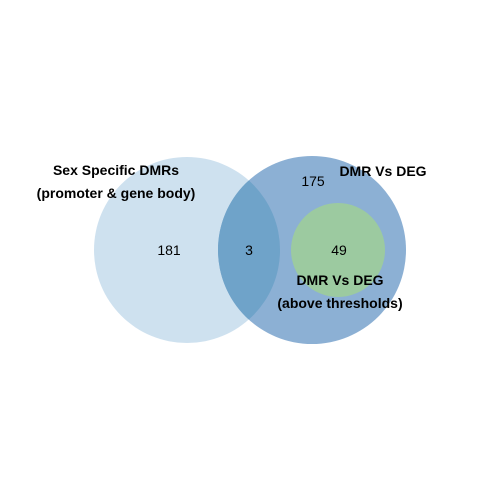  I want to click on set-label-dmr-vs-deg: DMR Vs DEG, so click(382, 171).